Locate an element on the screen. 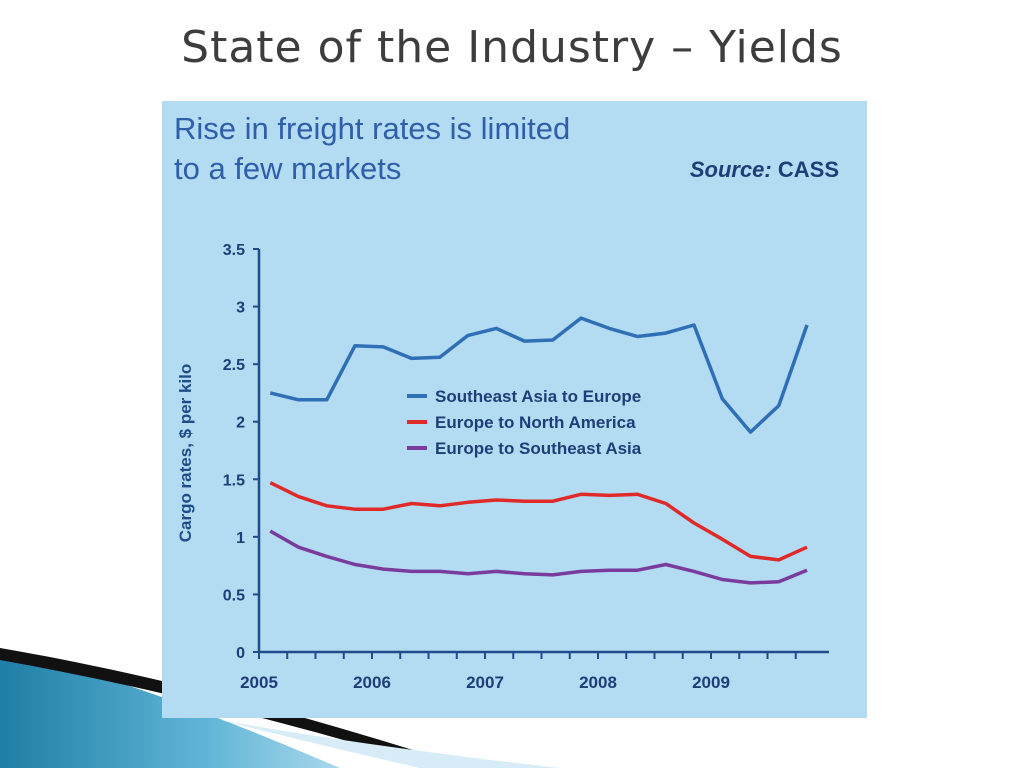 This screenshot has width=1024, height=768. x-tick-label: 2008 is located at coordinates (598, 682).